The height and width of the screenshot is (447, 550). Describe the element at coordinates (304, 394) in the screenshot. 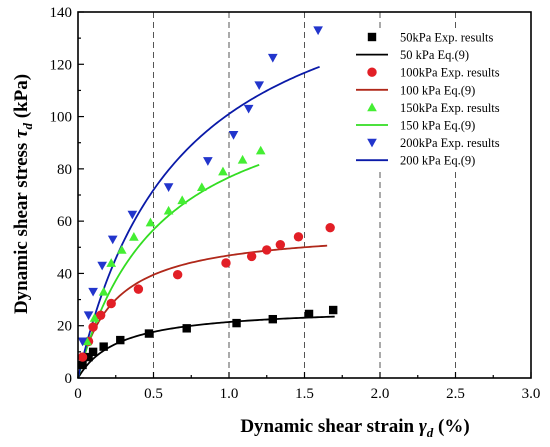

I see `x-tick-label: 1.5` at that location.